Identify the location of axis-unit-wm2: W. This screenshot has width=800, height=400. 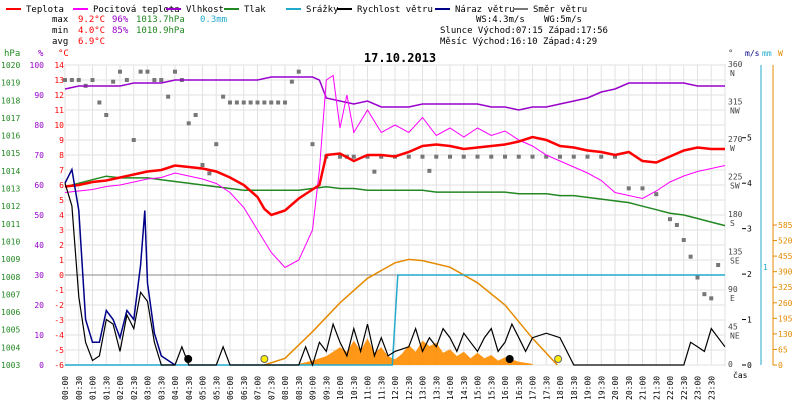
(780, 53).